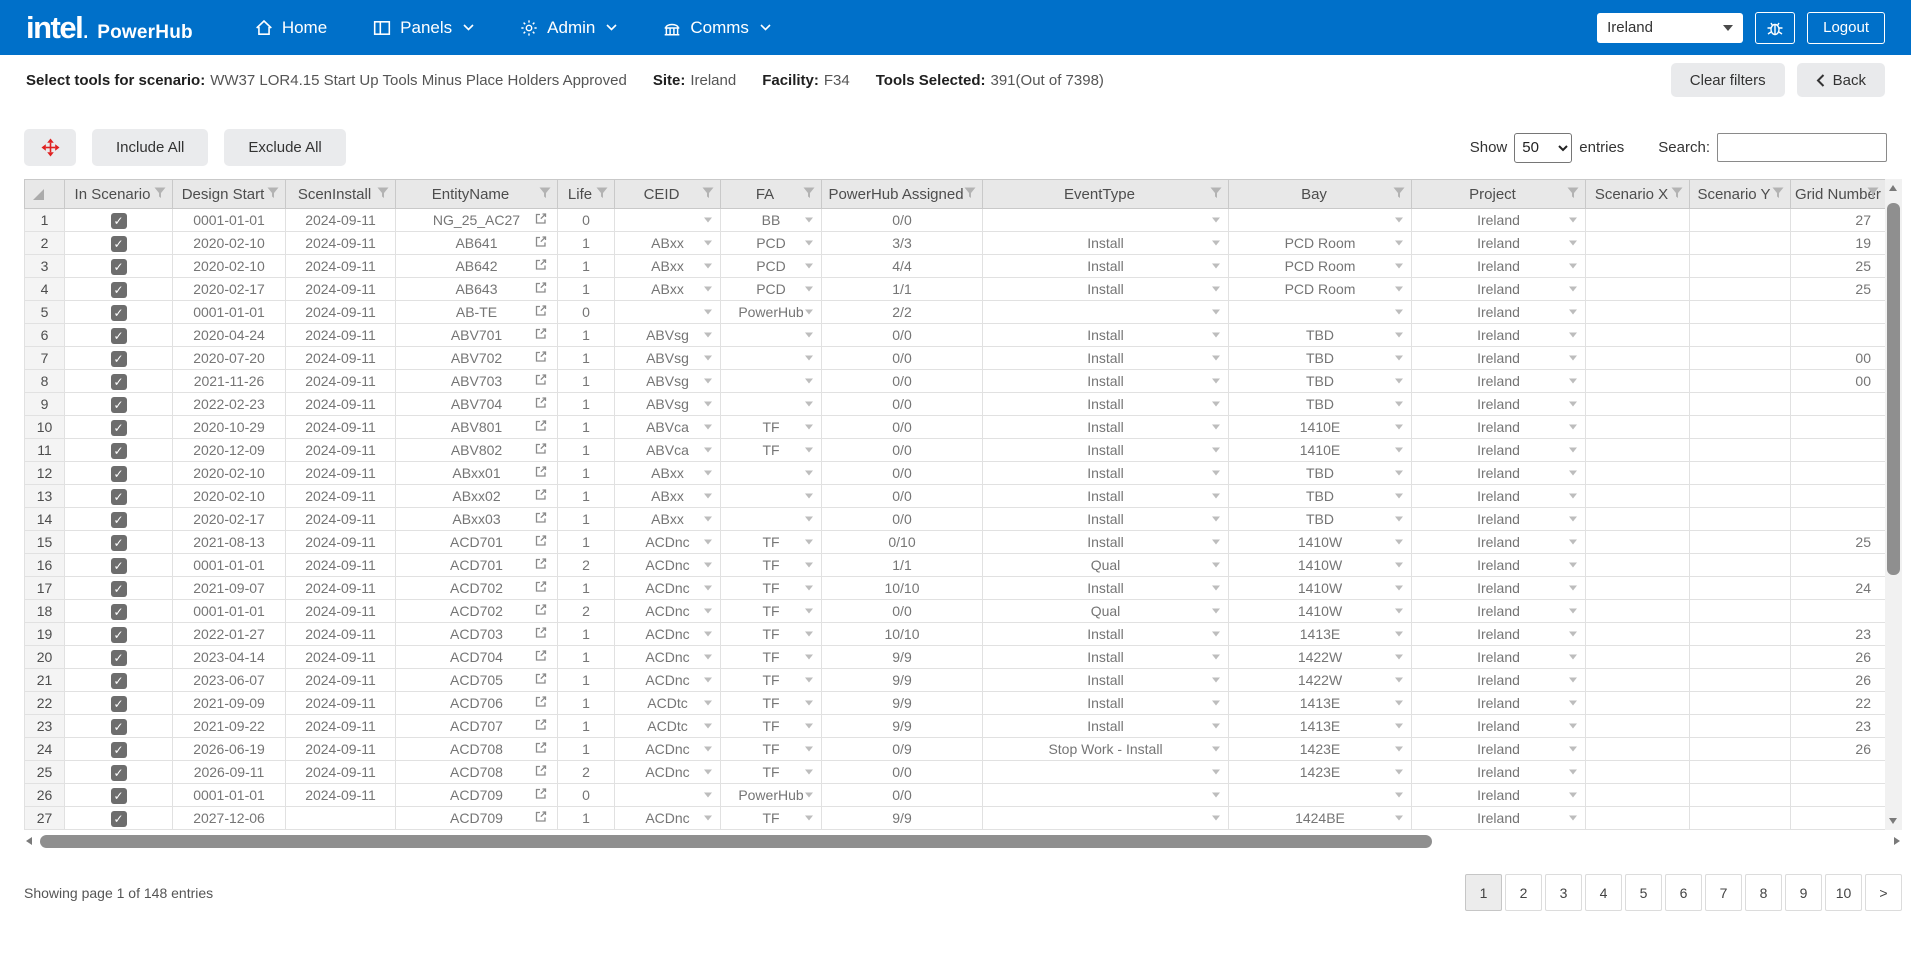 This screenshot has height=954, width=1911. I want to click on cell-bay: 1413E, so click(1320, 634).